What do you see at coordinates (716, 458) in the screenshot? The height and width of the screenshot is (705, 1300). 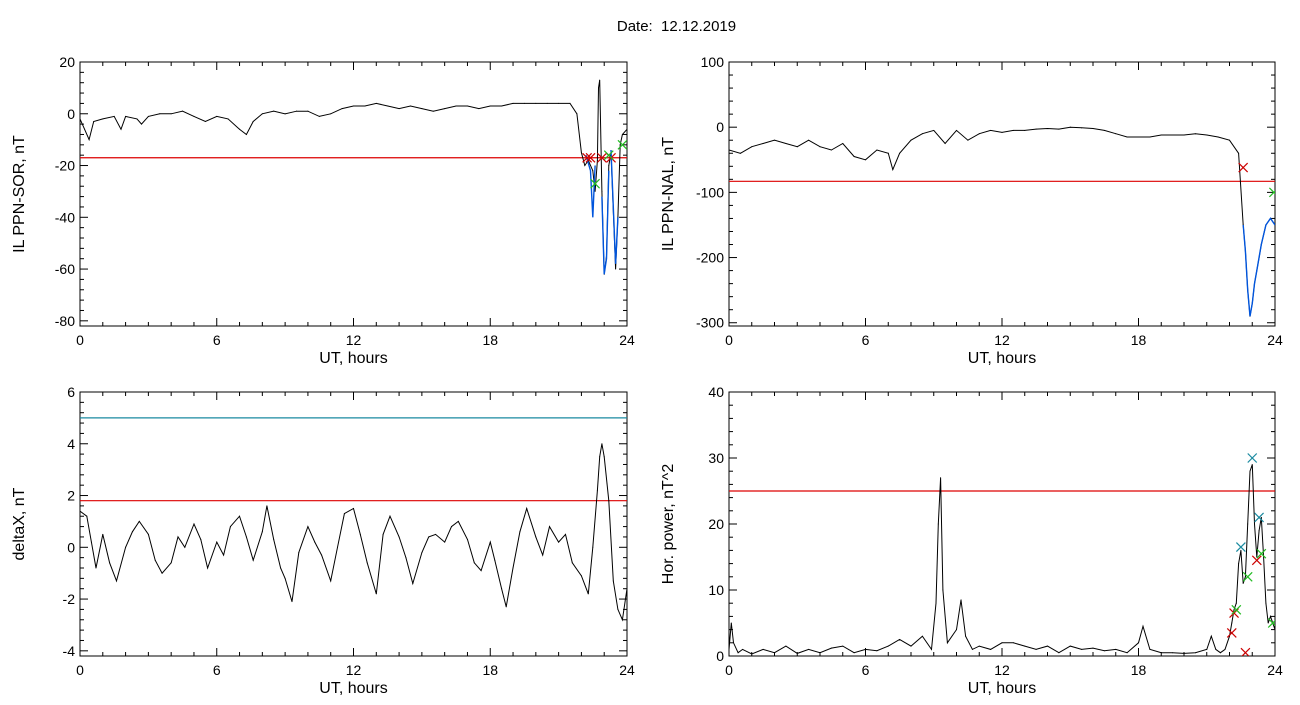 I see `y-tick-label: 30` at bounding box center [716, 458].